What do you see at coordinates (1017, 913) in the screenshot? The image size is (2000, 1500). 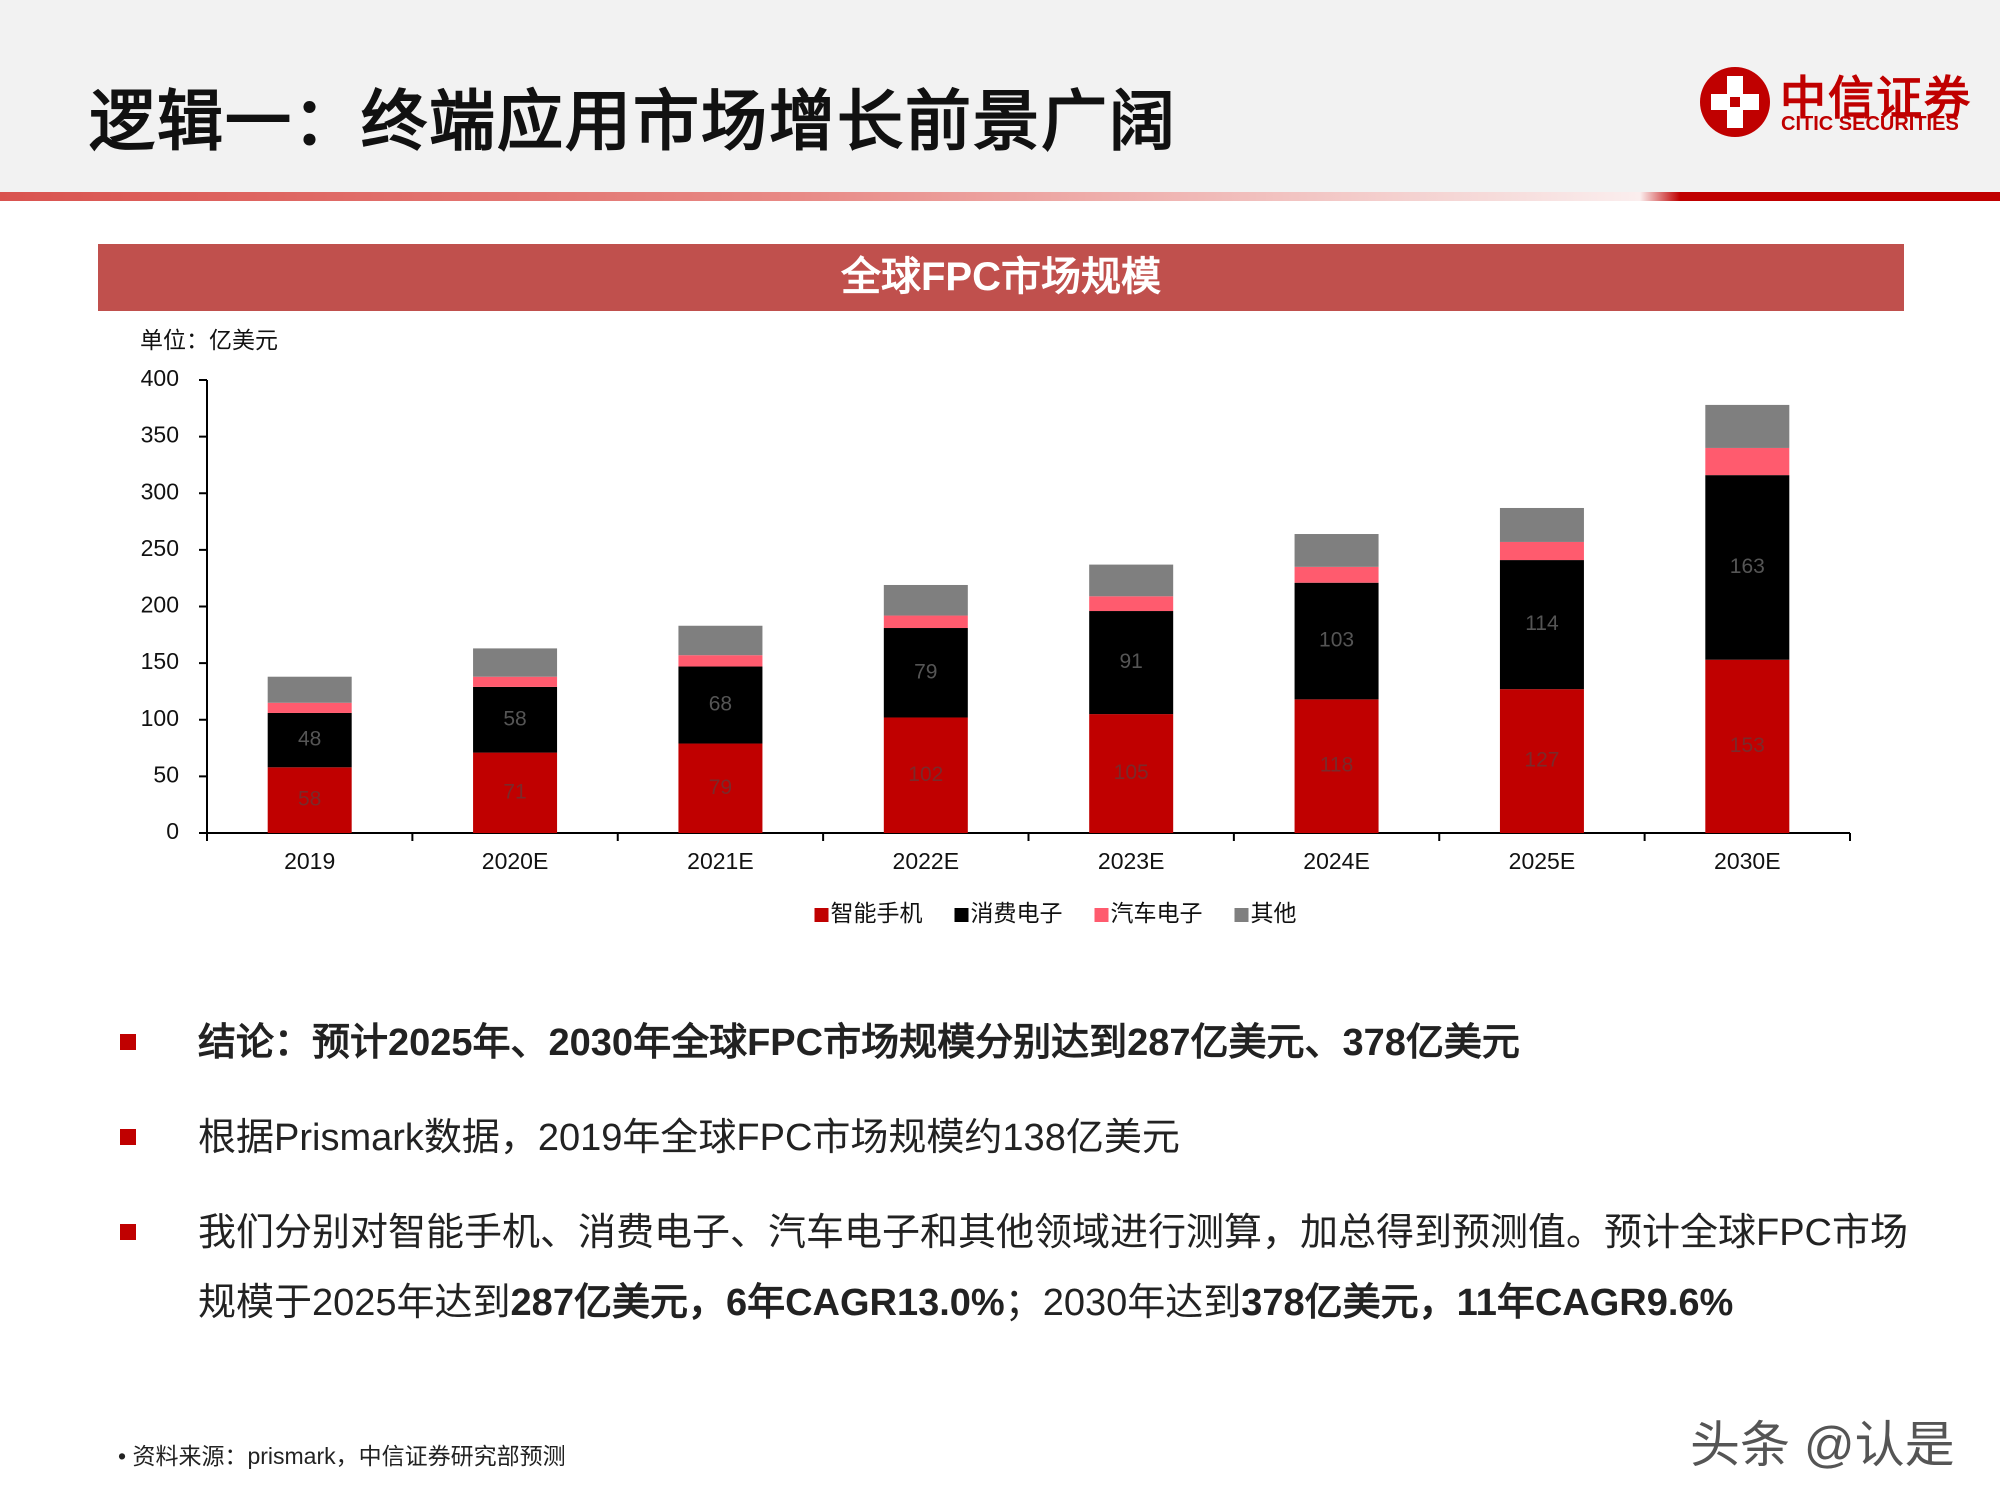 I see `legend-label: 消费电子` at bounding box center [1017, 913].